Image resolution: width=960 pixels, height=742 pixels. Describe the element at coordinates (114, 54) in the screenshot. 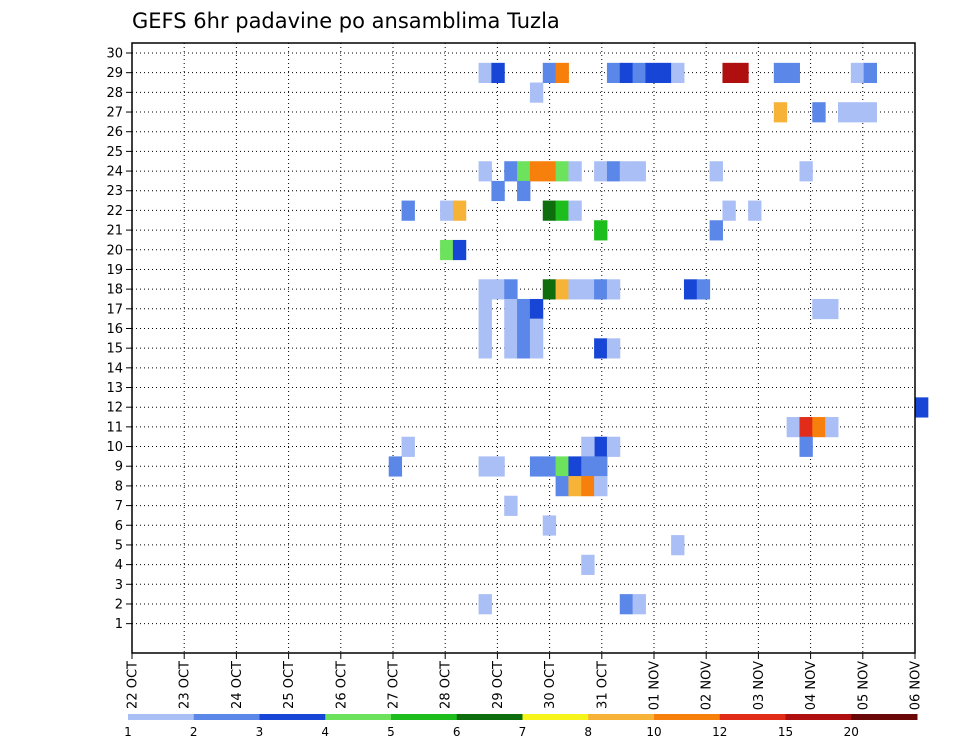

I see `y-tick-label: 30` at that location.